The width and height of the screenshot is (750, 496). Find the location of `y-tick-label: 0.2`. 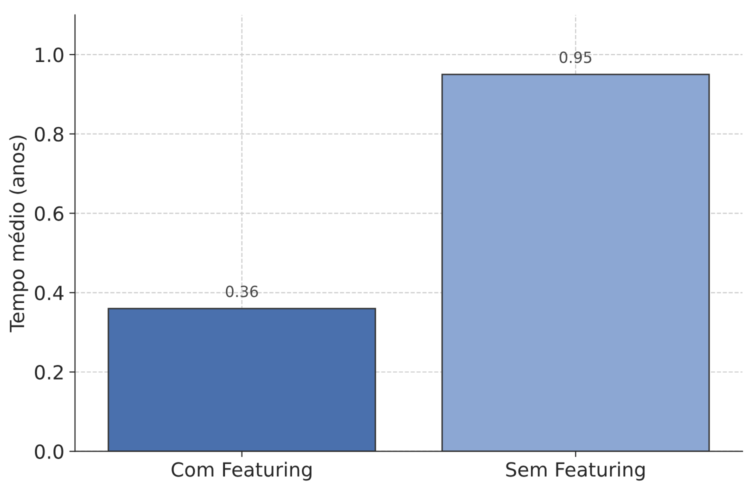

y-tick-label: 0.2 is located at coordinates (48, 372).